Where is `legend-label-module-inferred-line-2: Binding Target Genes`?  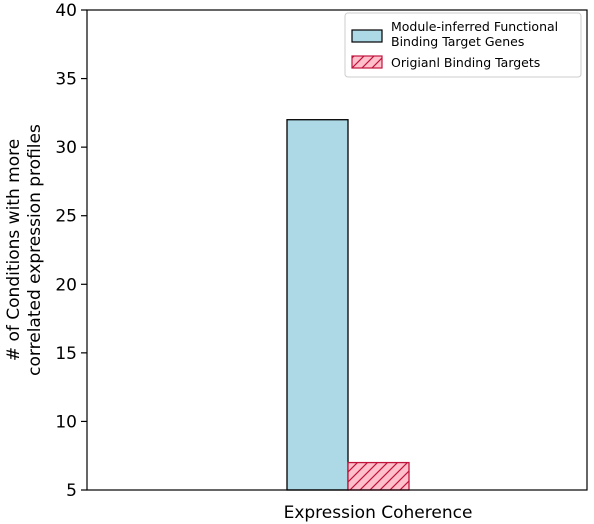
legend-label-module-inferred-line-2: Binding Target Genes is located at coordinates (457, 41).